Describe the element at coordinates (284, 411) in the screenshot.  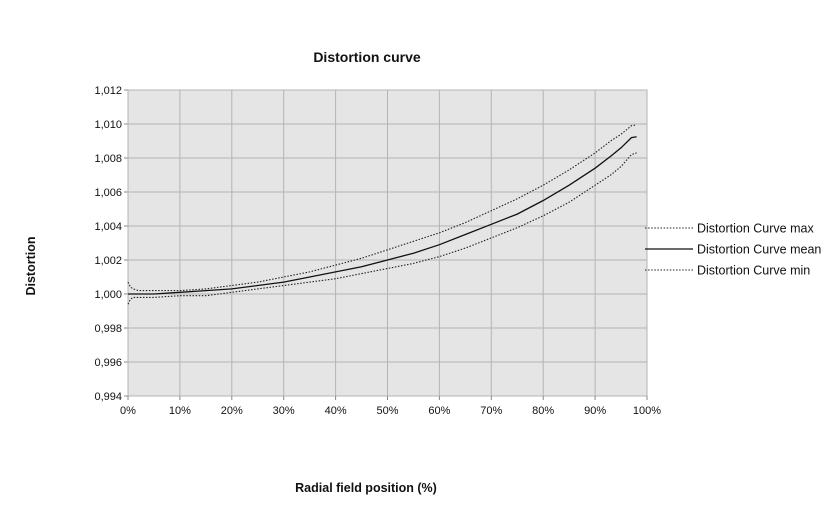
I see `x-tick-label: 30%` at that location.